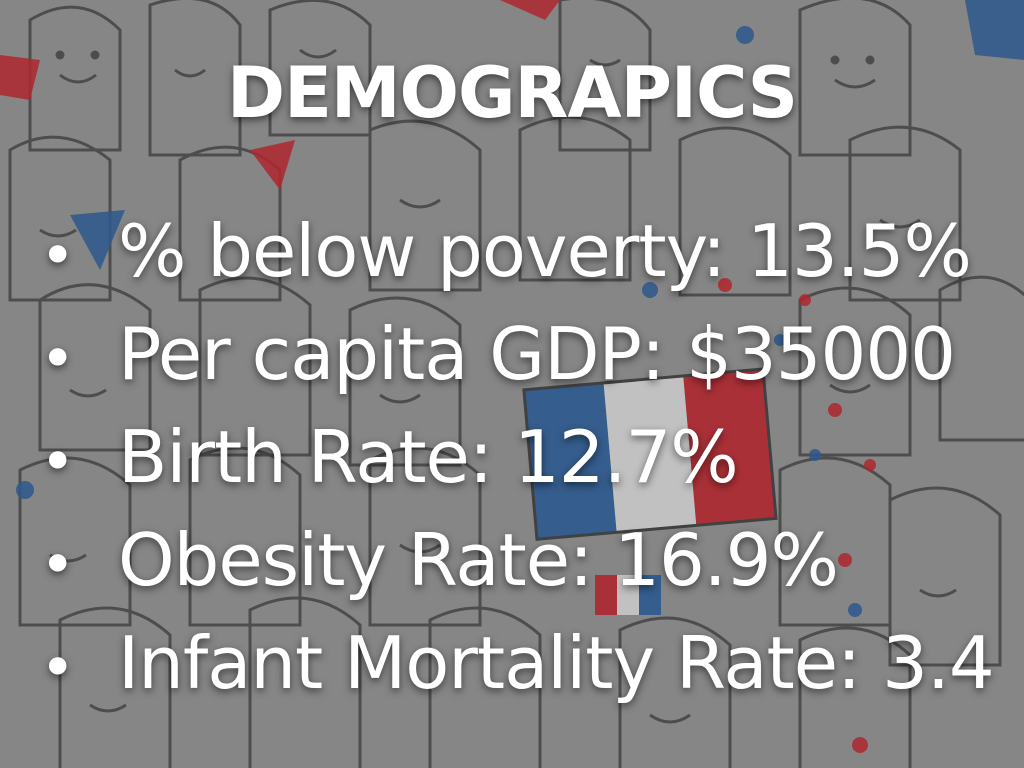 This screenshot has width=1024, height=768. I want to click on bullet-text: Infant Mortality Rate: 3.4, so click(556, 663).